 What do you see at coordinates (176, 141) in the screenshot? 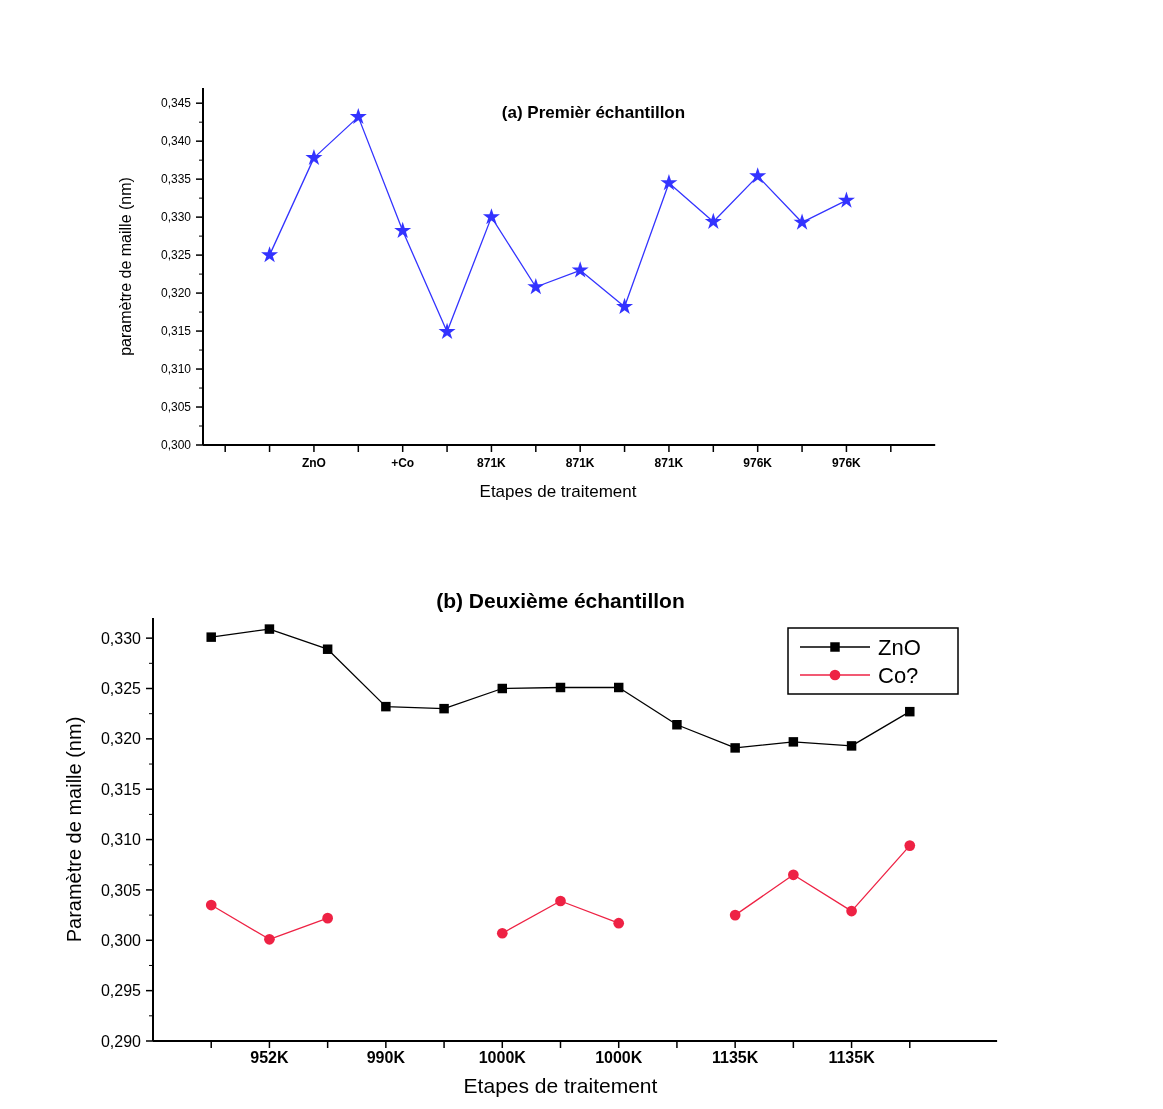
I see `y-tick-label: 0,340` at bounding box center [176, 141].